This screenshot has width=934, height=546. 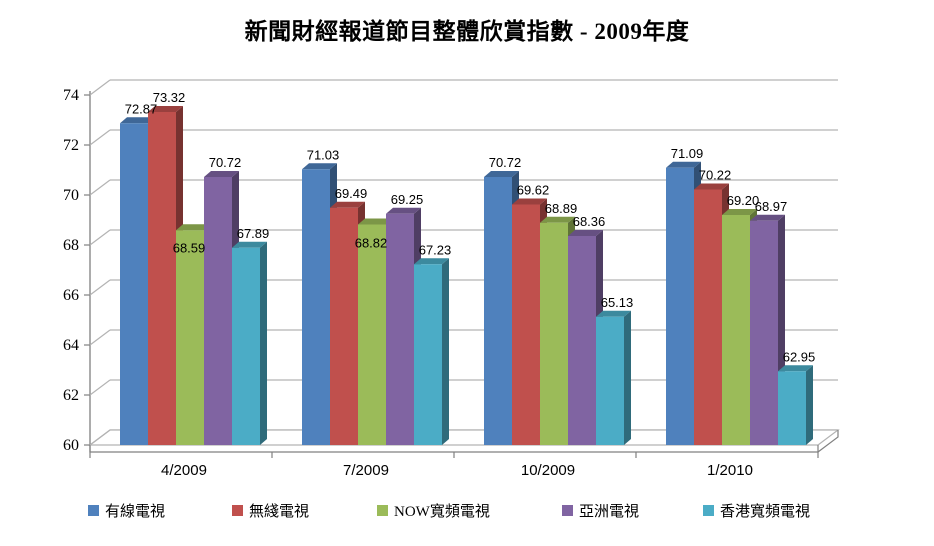 I want to click on y-axis-label: 70, so click(x=71, y=195).